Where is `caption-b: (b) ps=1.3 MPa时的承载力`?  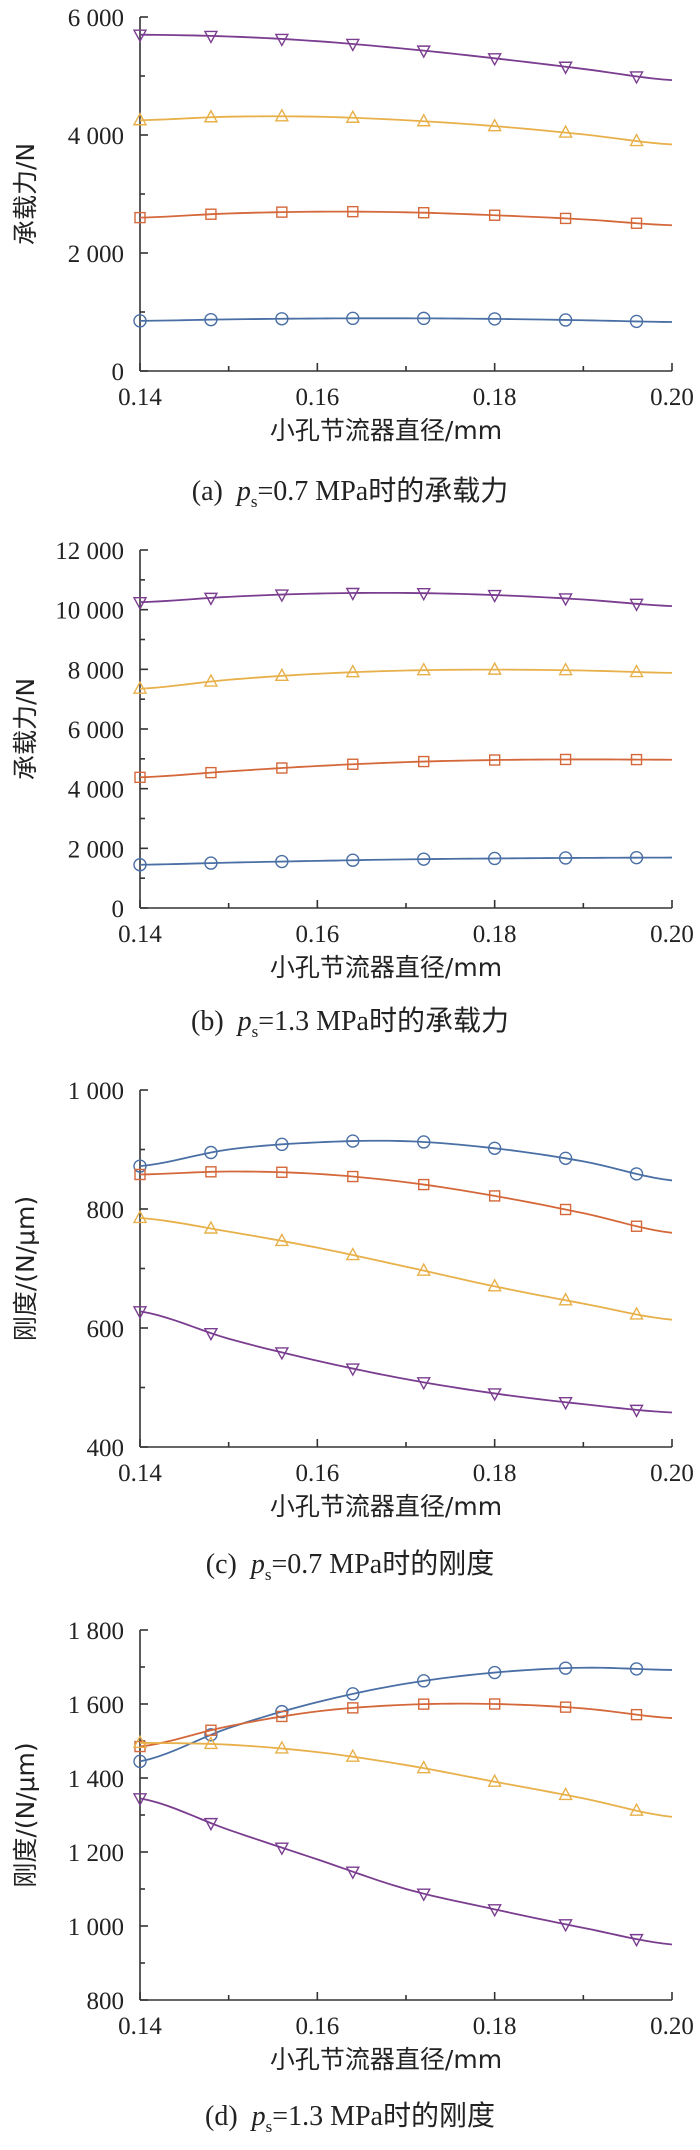
caption-b: (b) ps=1.3 MPa时的承载力 is located at coordinates (350, 1023).